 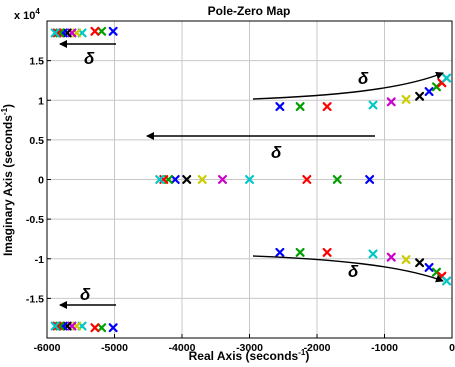 I want to click on x-tick-label: -6000, so click(x=47, y=348).